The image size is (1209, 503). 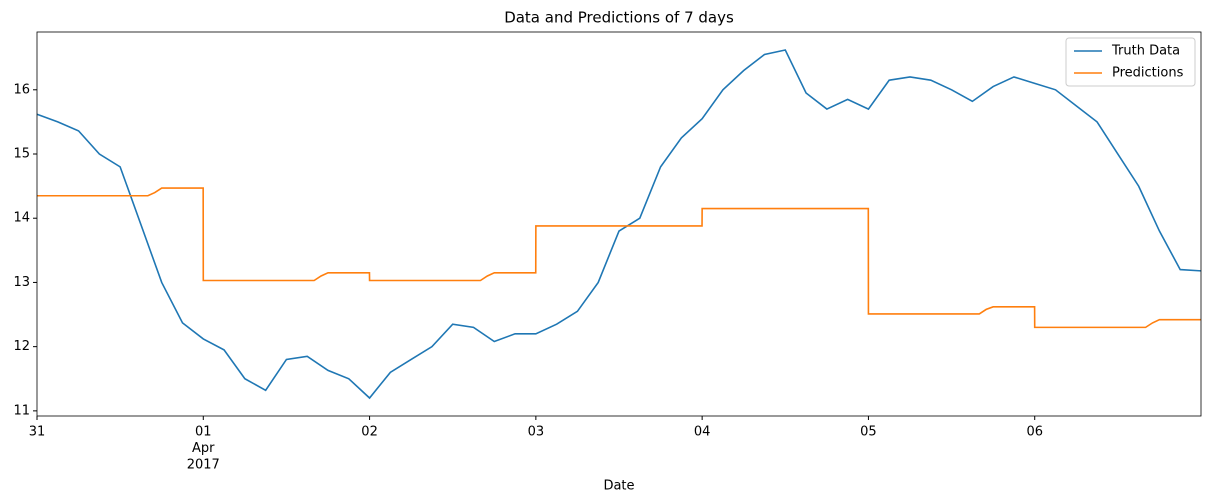 I want to click on legend-label: Predictions, so click(x=1148, y=73).